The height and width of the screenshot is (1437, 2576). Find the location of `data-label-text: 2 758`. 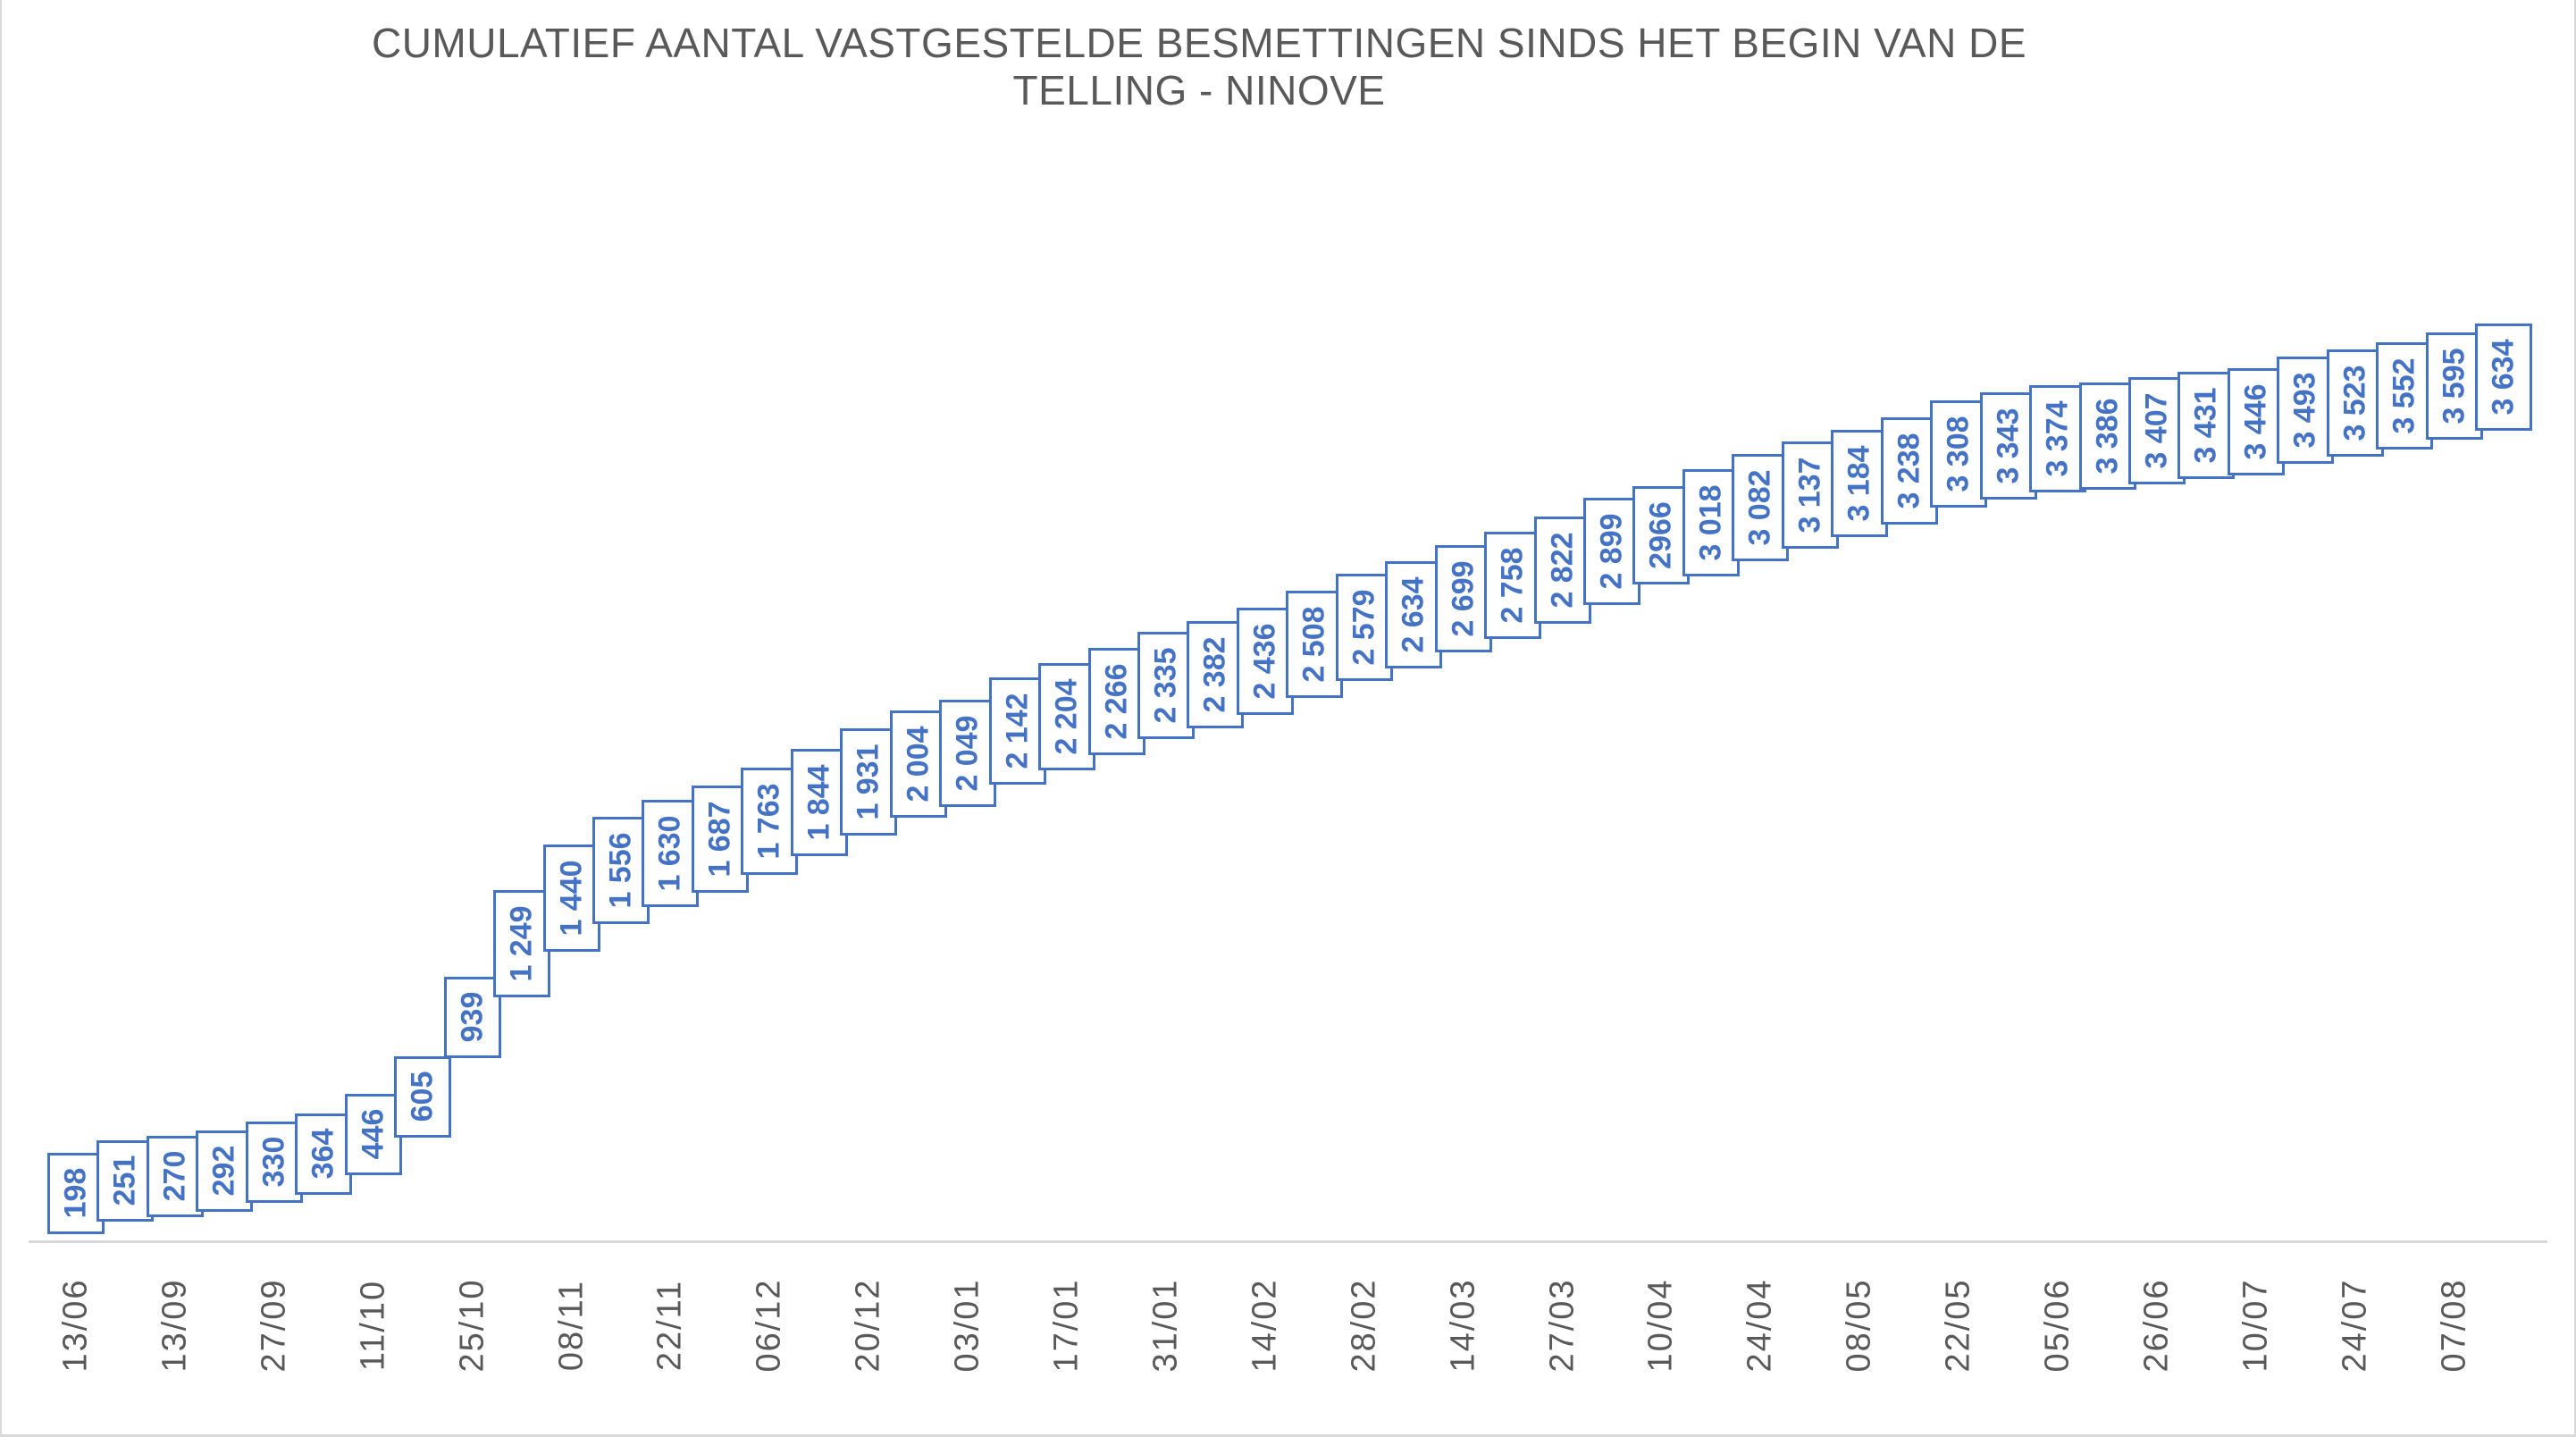

data-label-text: 2 758 is located at coordinates (1513, 585).